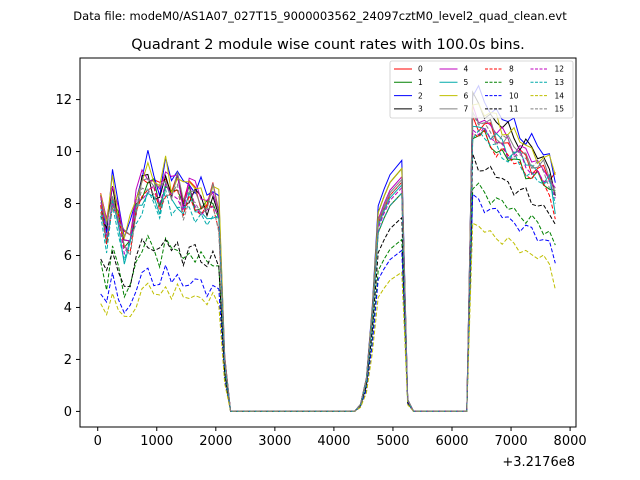 The width and height of the screenshot is (640, 480). What do you see at coordinates (511, 441) in the screenshot?
I see `x-tick-label: 7000` at bounding box center [511, 441].